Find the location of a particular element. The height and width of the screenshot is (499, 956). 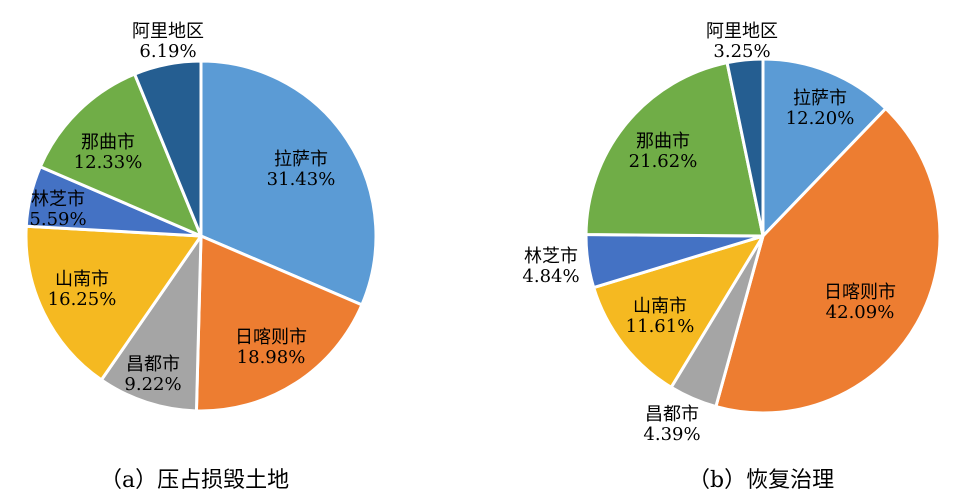

pie-b-label-nagqu: 那曲市 is located at coordinates (663, 141).